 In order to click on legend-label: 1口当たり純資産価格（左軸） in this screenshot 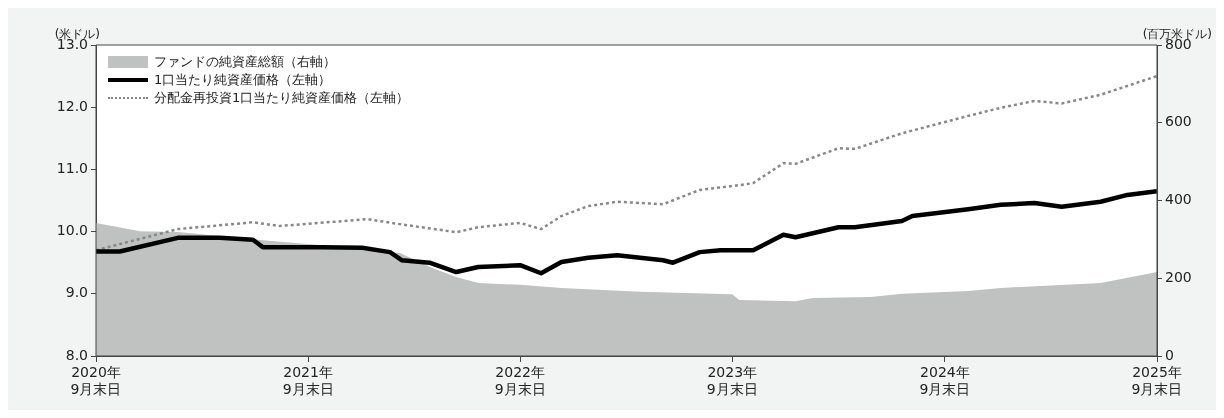, I will do `click(243, 80)`.